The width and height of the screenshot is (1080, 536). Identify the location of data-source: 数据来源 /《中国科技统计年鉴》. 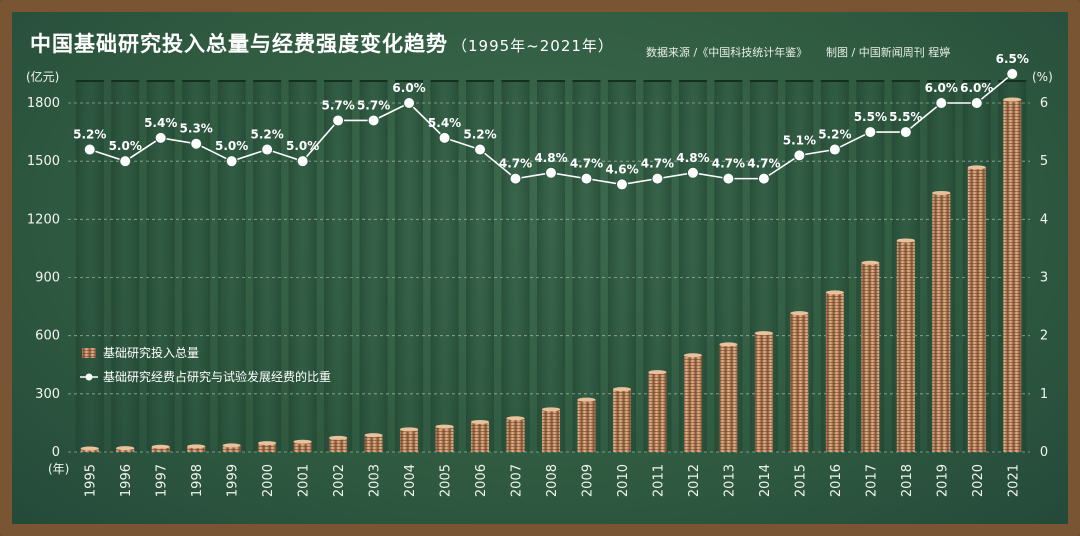
(727, 52).